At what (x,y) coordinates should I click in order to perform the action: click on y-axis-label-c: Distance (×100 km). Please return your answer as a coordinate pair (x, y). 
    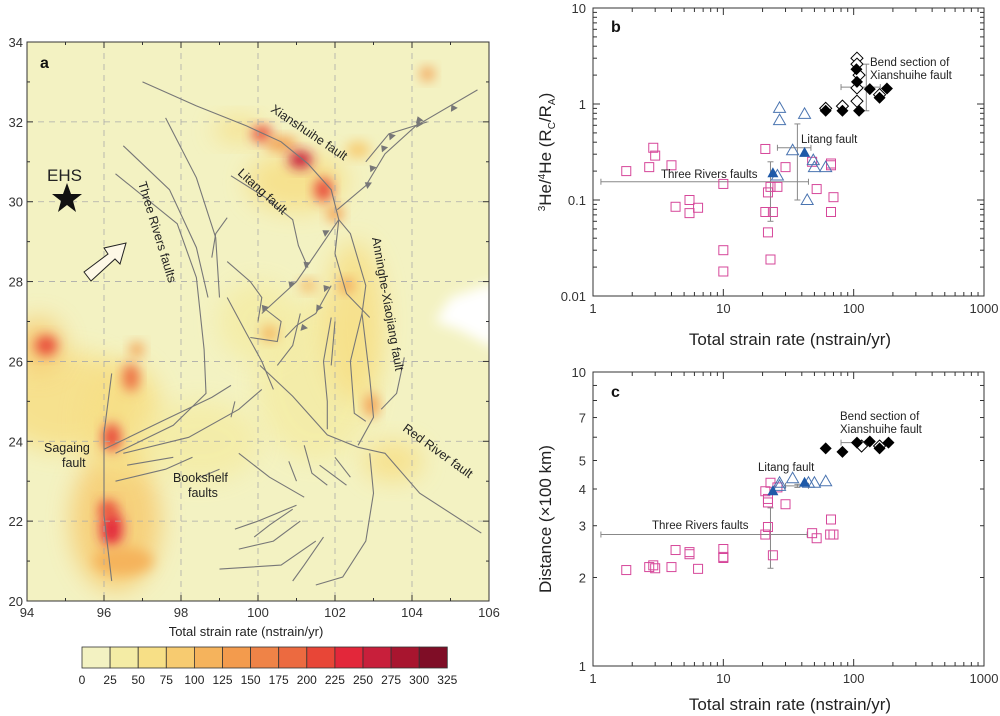
    Looking at the image, I should click on (545, 519).